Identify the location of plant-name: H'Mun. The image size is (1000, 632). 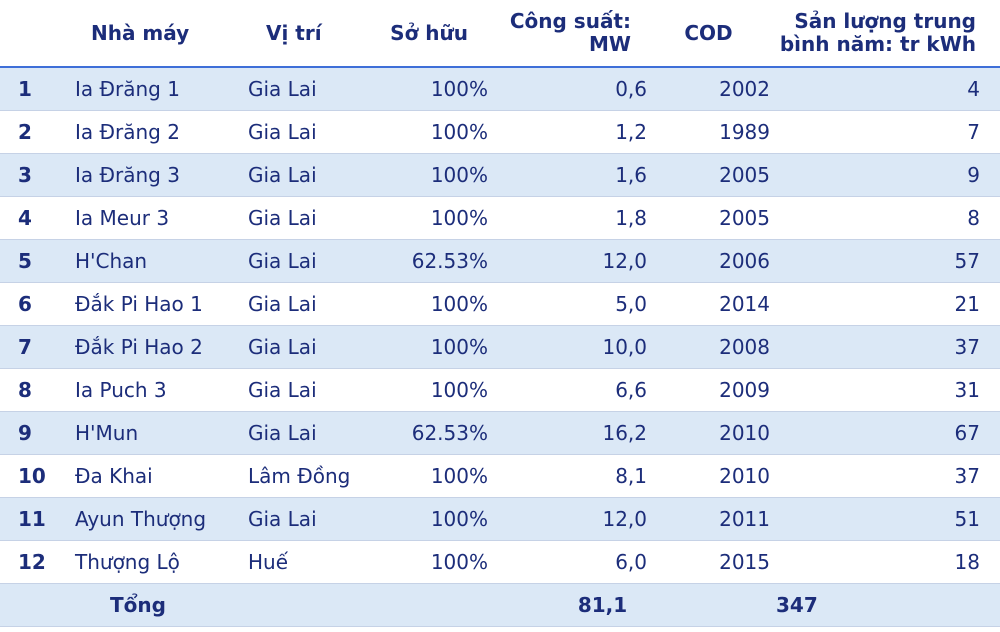
(151, 433).